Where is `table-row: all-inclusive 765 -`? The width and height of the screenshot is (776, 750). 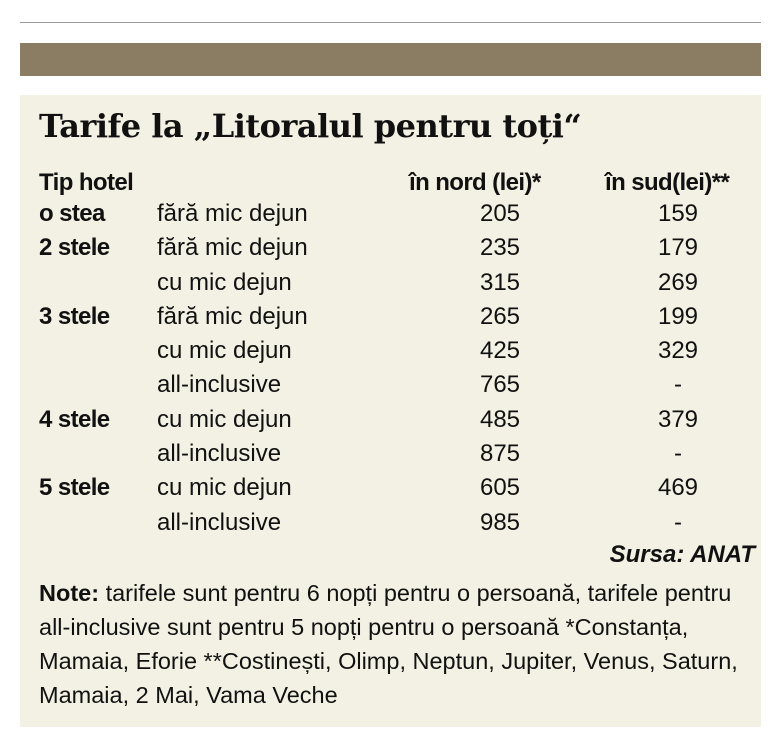 table-row: all-inclusive 765 - is located at coordinates (390, 387).